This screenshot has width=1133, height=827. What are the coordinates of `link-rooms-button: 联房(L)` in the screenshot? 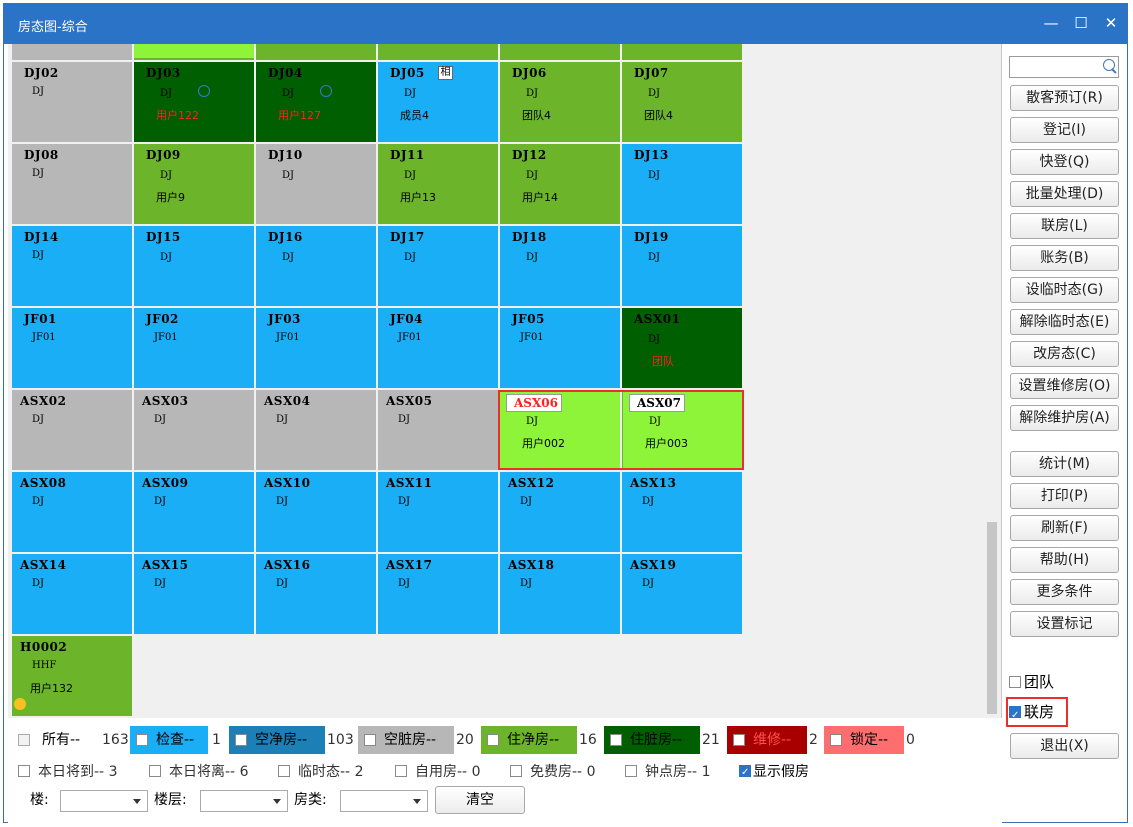 It's located at (1064, 226).